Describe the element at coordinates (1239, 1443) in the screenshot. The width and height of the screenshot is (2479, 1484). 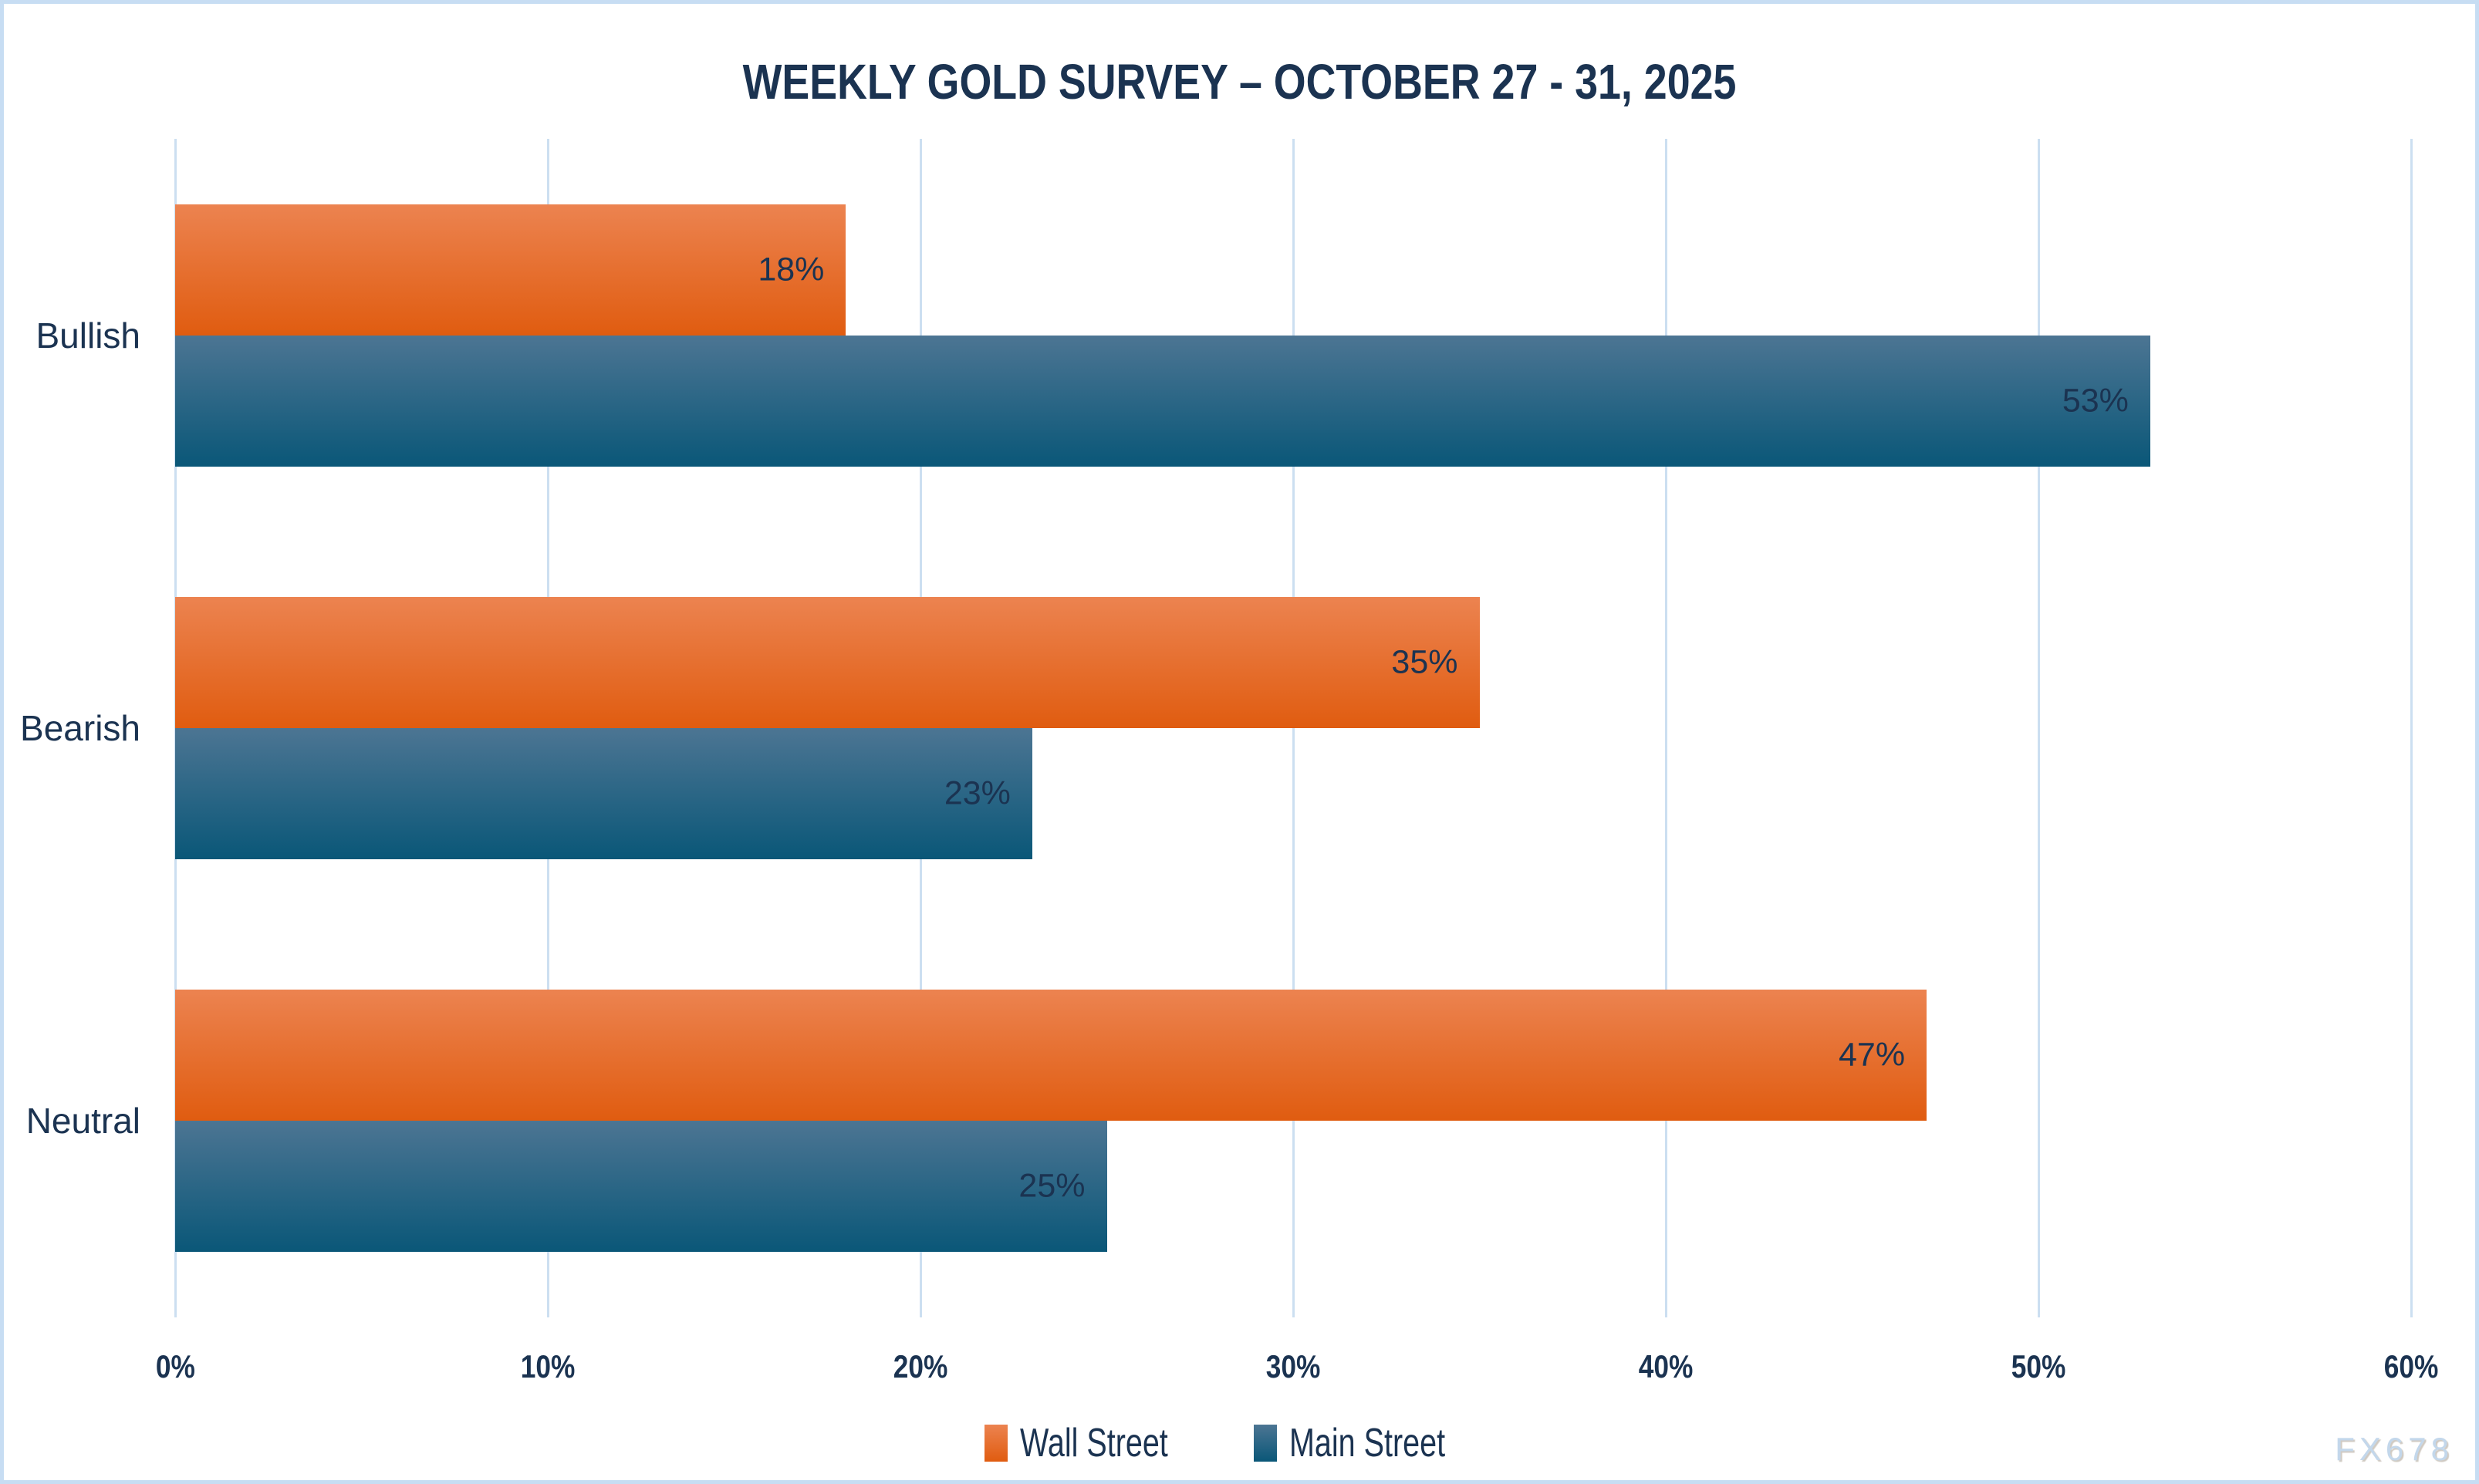
I see `legend: Wall Street Main Street` at that location.